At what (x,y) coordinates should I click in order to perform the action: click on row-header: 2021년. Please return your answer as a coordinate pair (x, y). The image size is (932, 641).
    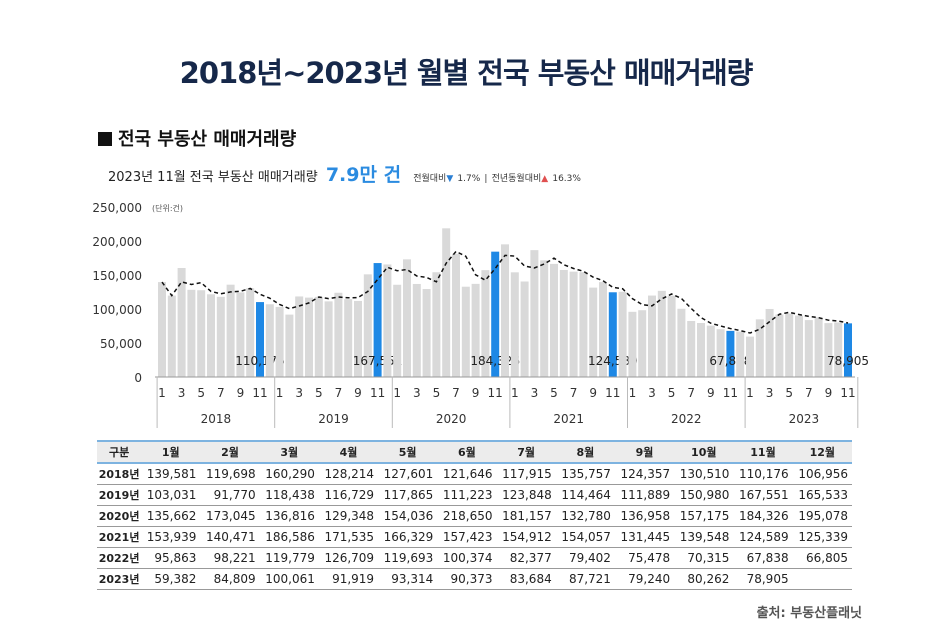
    Looking at the image, I should click on (119, 537).